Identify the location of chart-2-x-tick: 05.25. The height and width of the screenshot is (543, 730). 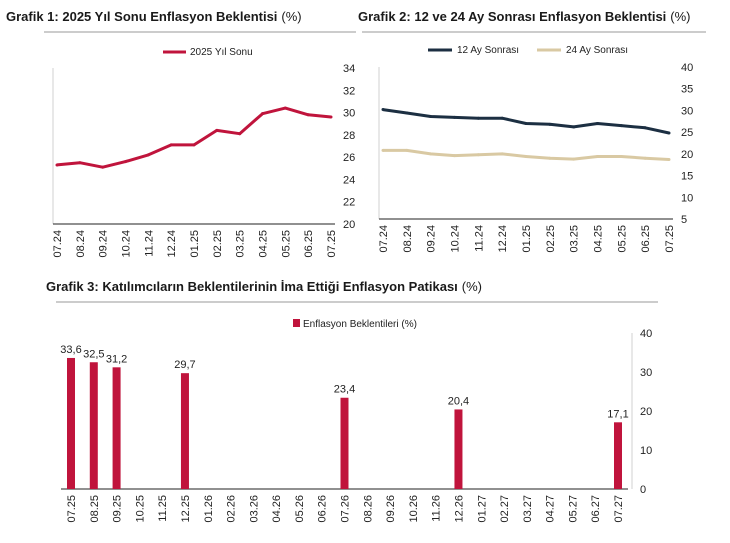
(622, 239).